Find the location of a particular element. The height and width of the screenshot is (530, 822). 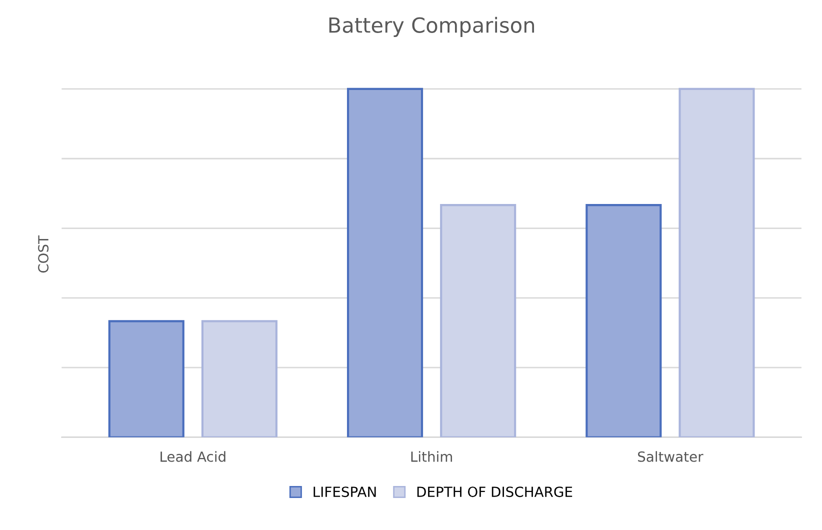

x-tick-label: Lithim is located at coordinates (431, 456).